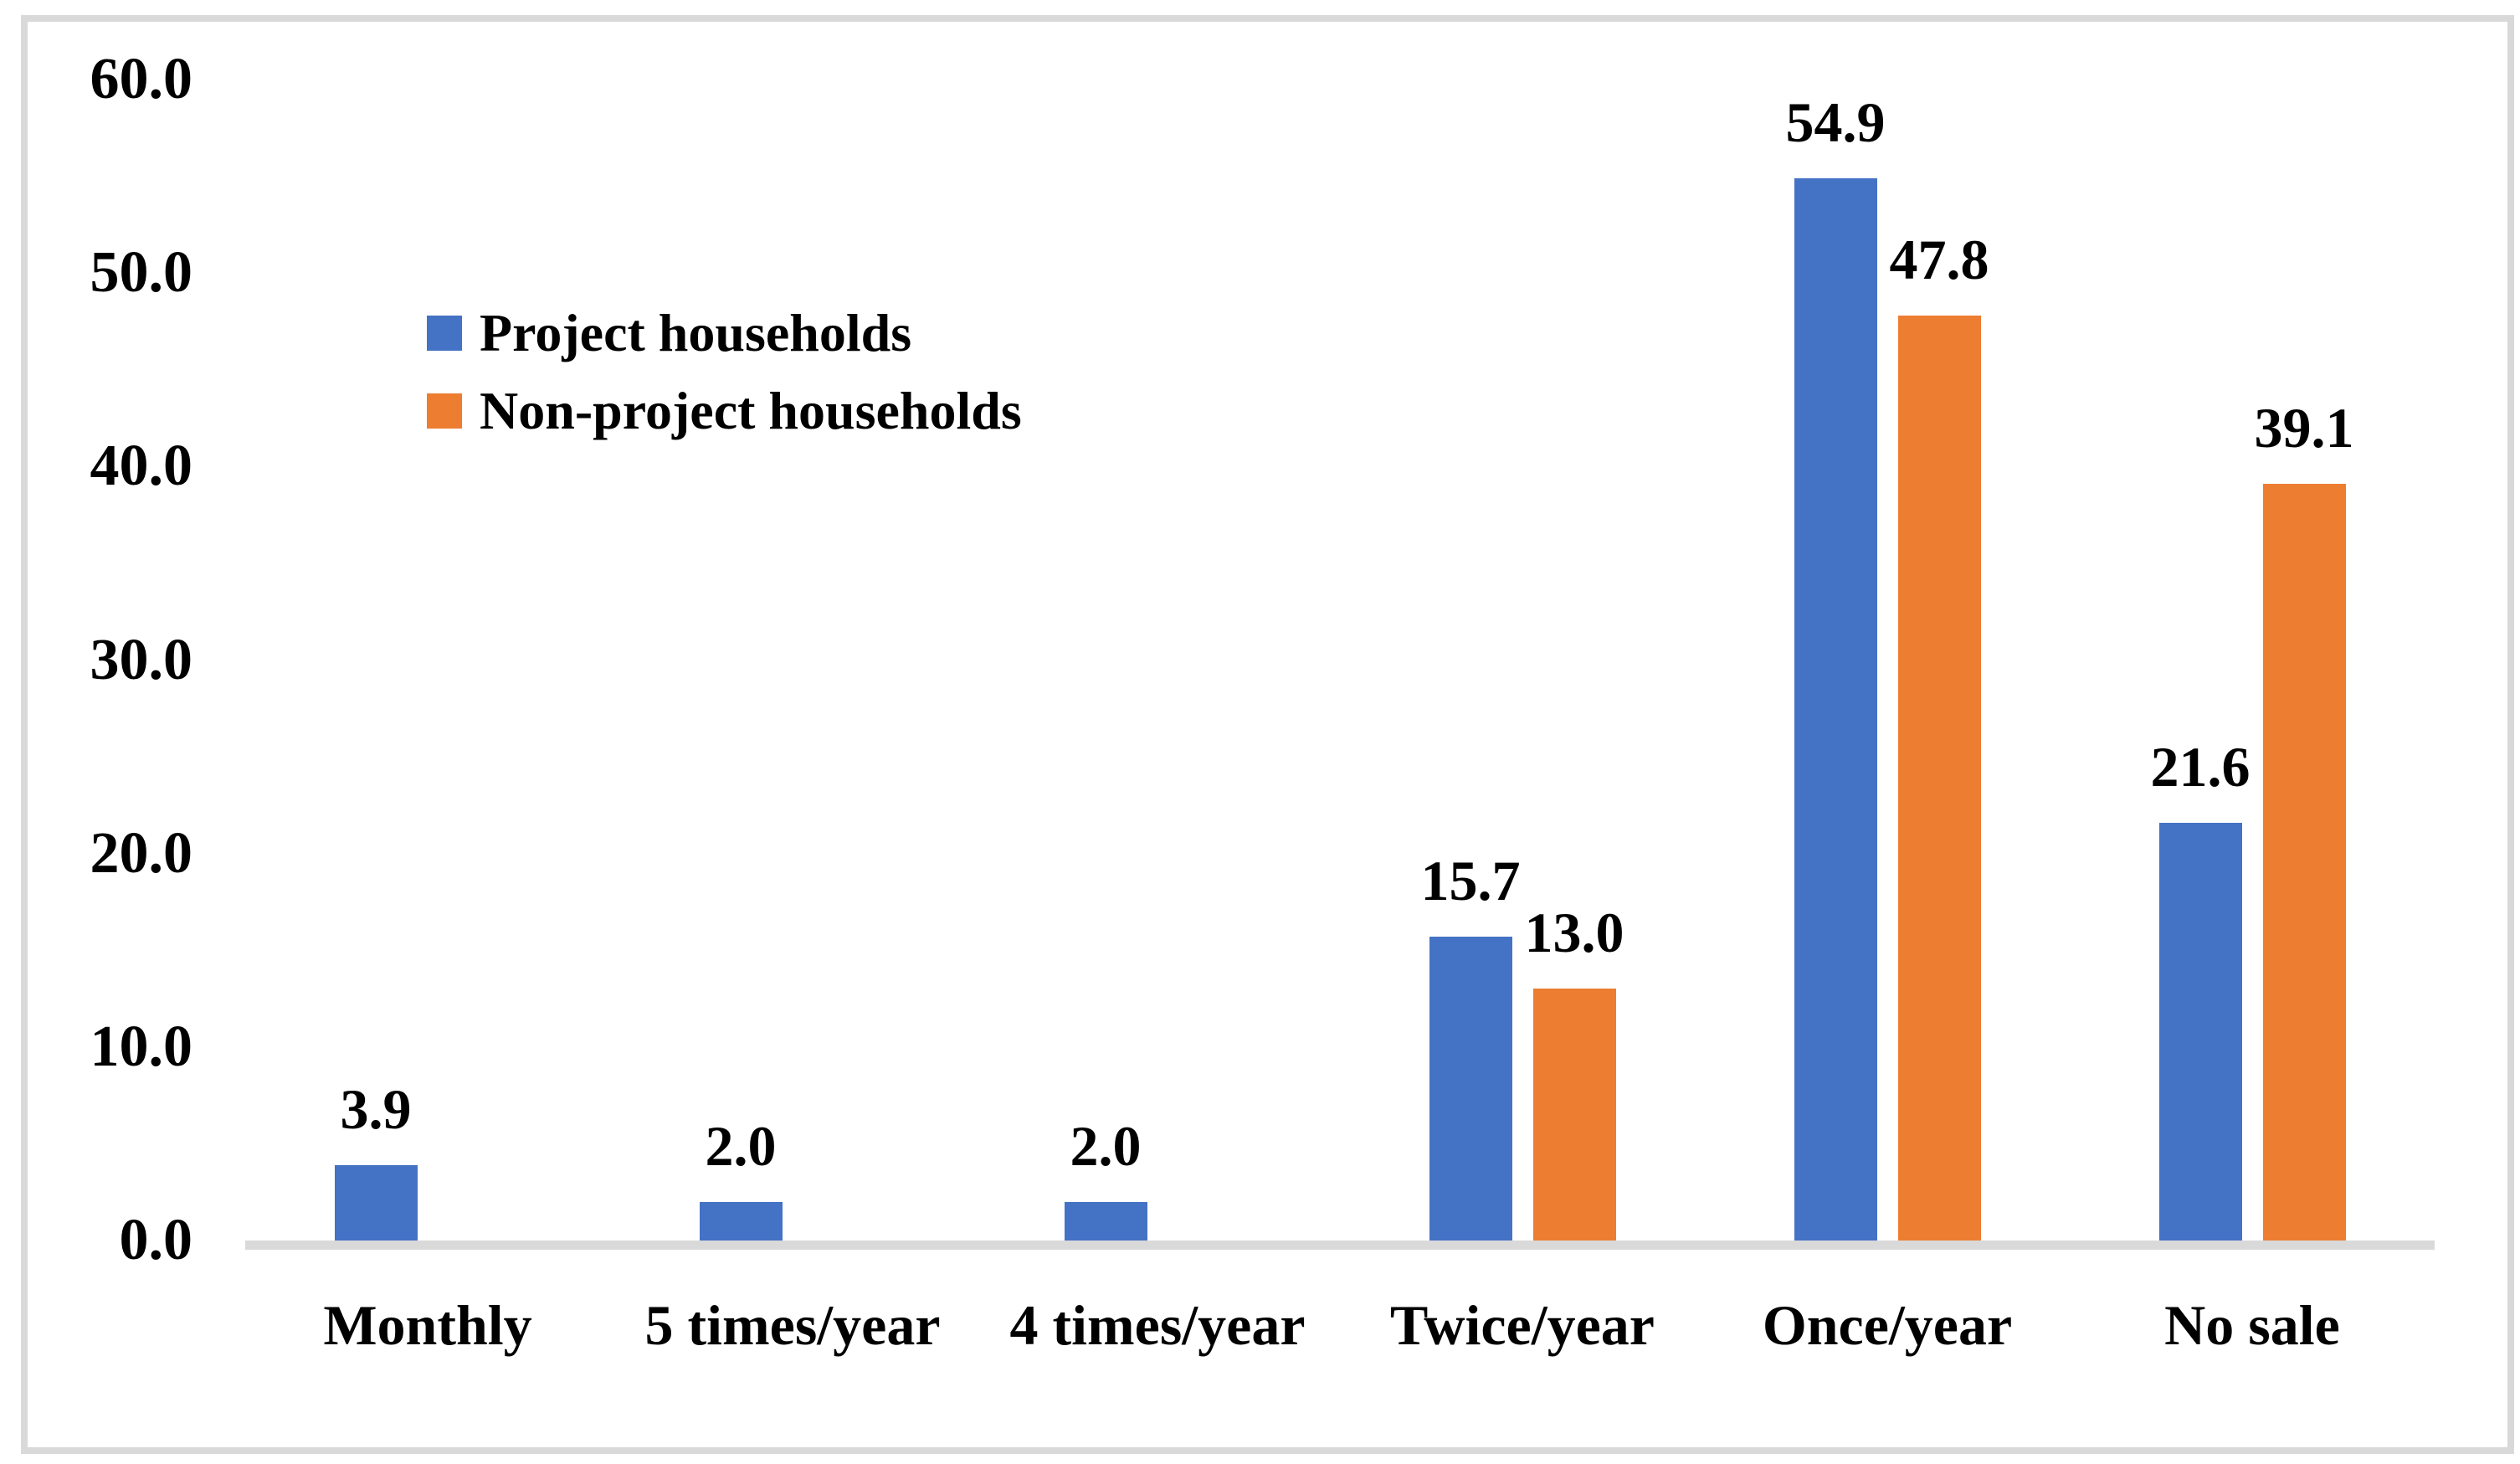  Describe the element at coordinates (141, 272) in the screenshot. I see `y-tick-label: 50.0` at that location.